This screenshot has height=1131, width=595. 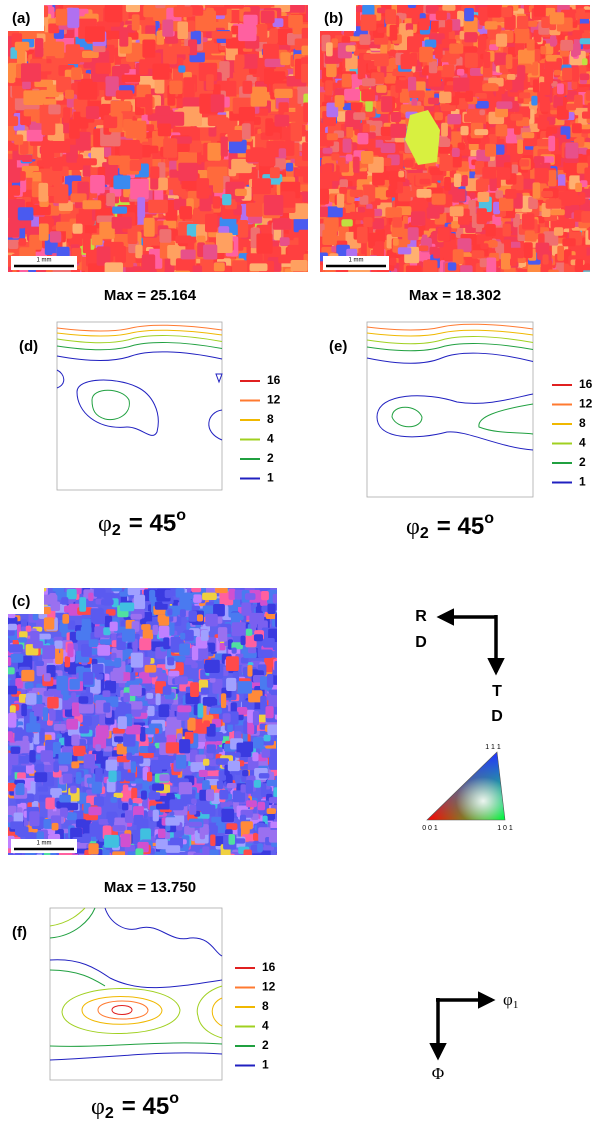 I want to click on symbol: φ, so click(x=508, y=999).